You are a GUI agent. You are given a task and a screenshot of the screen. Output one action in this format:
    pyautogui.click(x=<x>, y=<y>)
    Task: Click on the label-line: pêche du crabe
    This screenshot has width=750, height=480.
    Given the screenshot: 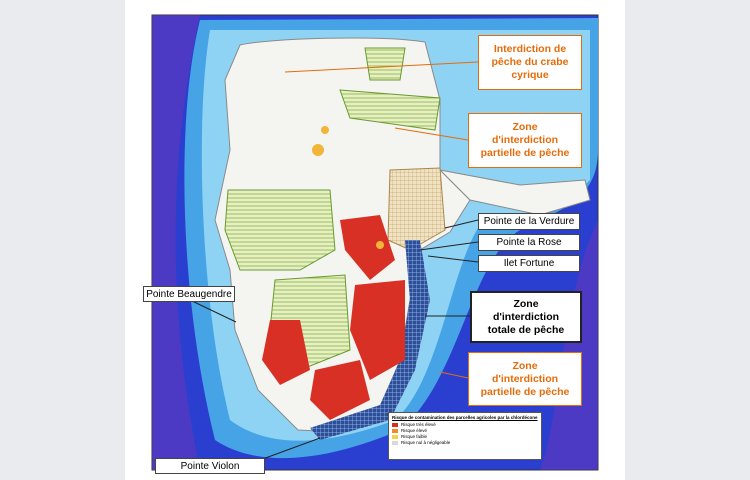 What is the action you would take?
    pyautogui.click(x=530, y=62)
    